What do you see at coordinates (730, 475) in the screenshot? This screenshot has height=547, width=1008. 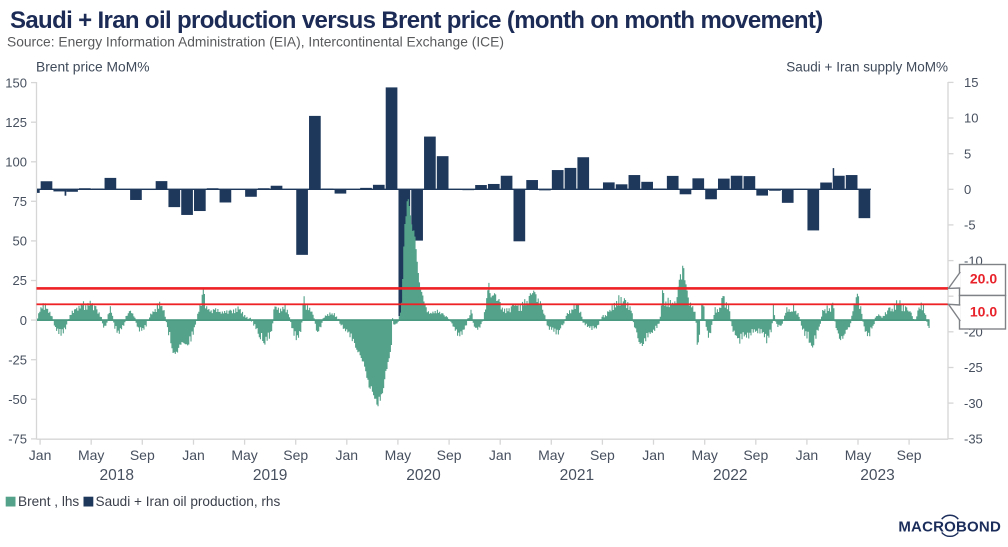 I see `svg-text: 2022` at bounding box center [730, 475].